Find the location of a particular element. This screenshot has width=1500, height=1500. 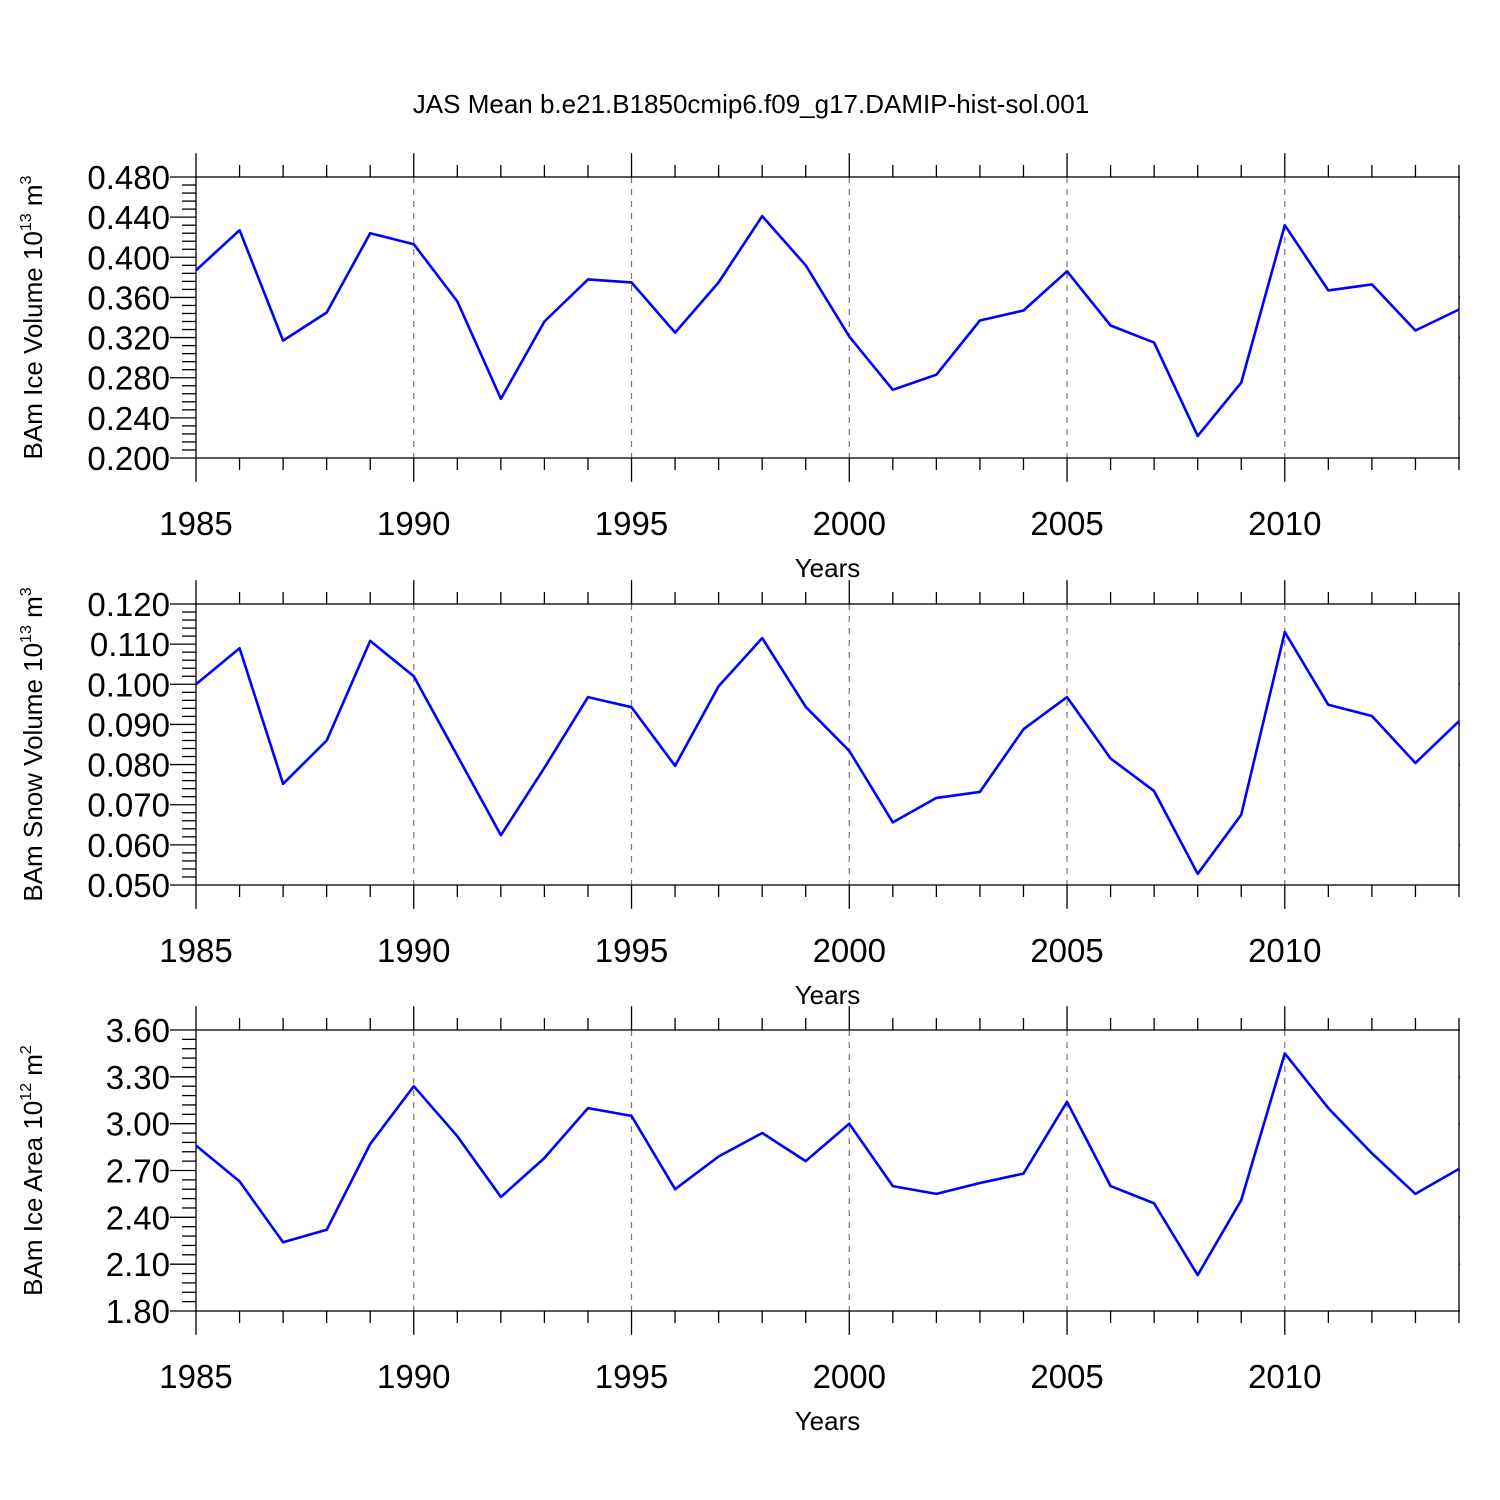

y-tick-label: 0.070 is located at coordinates (128, 805).